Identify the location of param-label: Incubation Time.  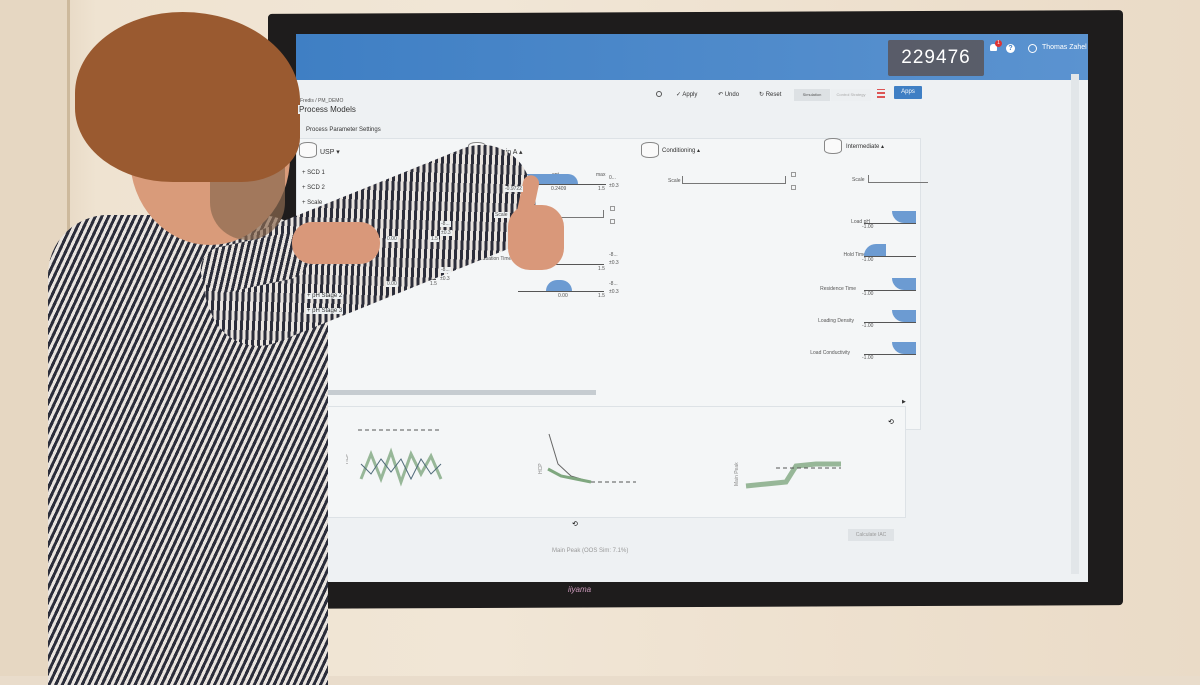
(494, 259).